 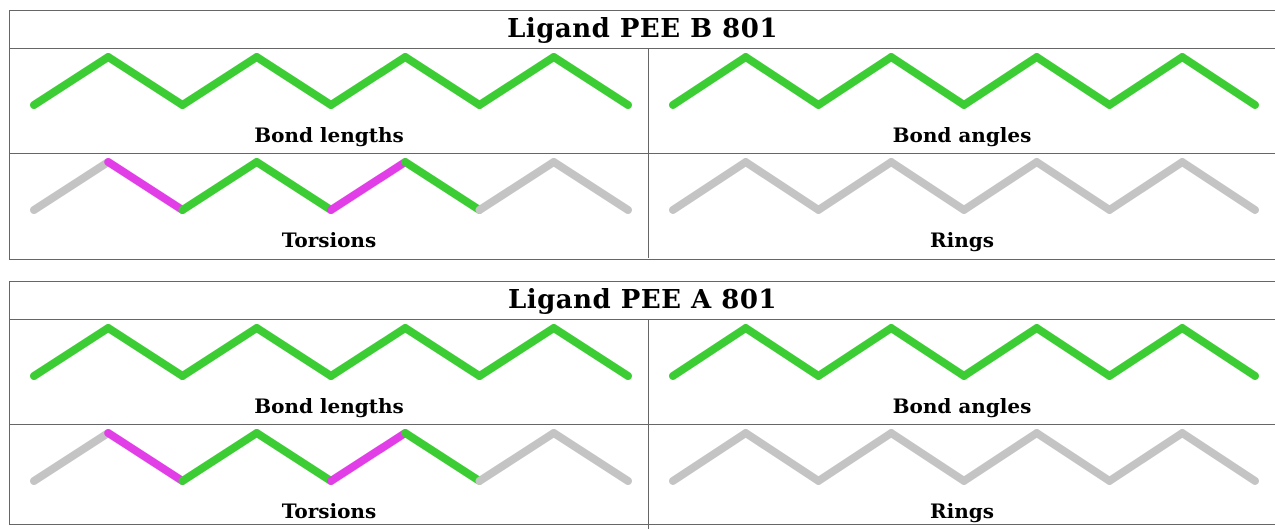 What do you see at coordinates (642, 30) in the screenshot?
I see `panel-title: Ligand PEE B 801` at bounding box center [642, 30].